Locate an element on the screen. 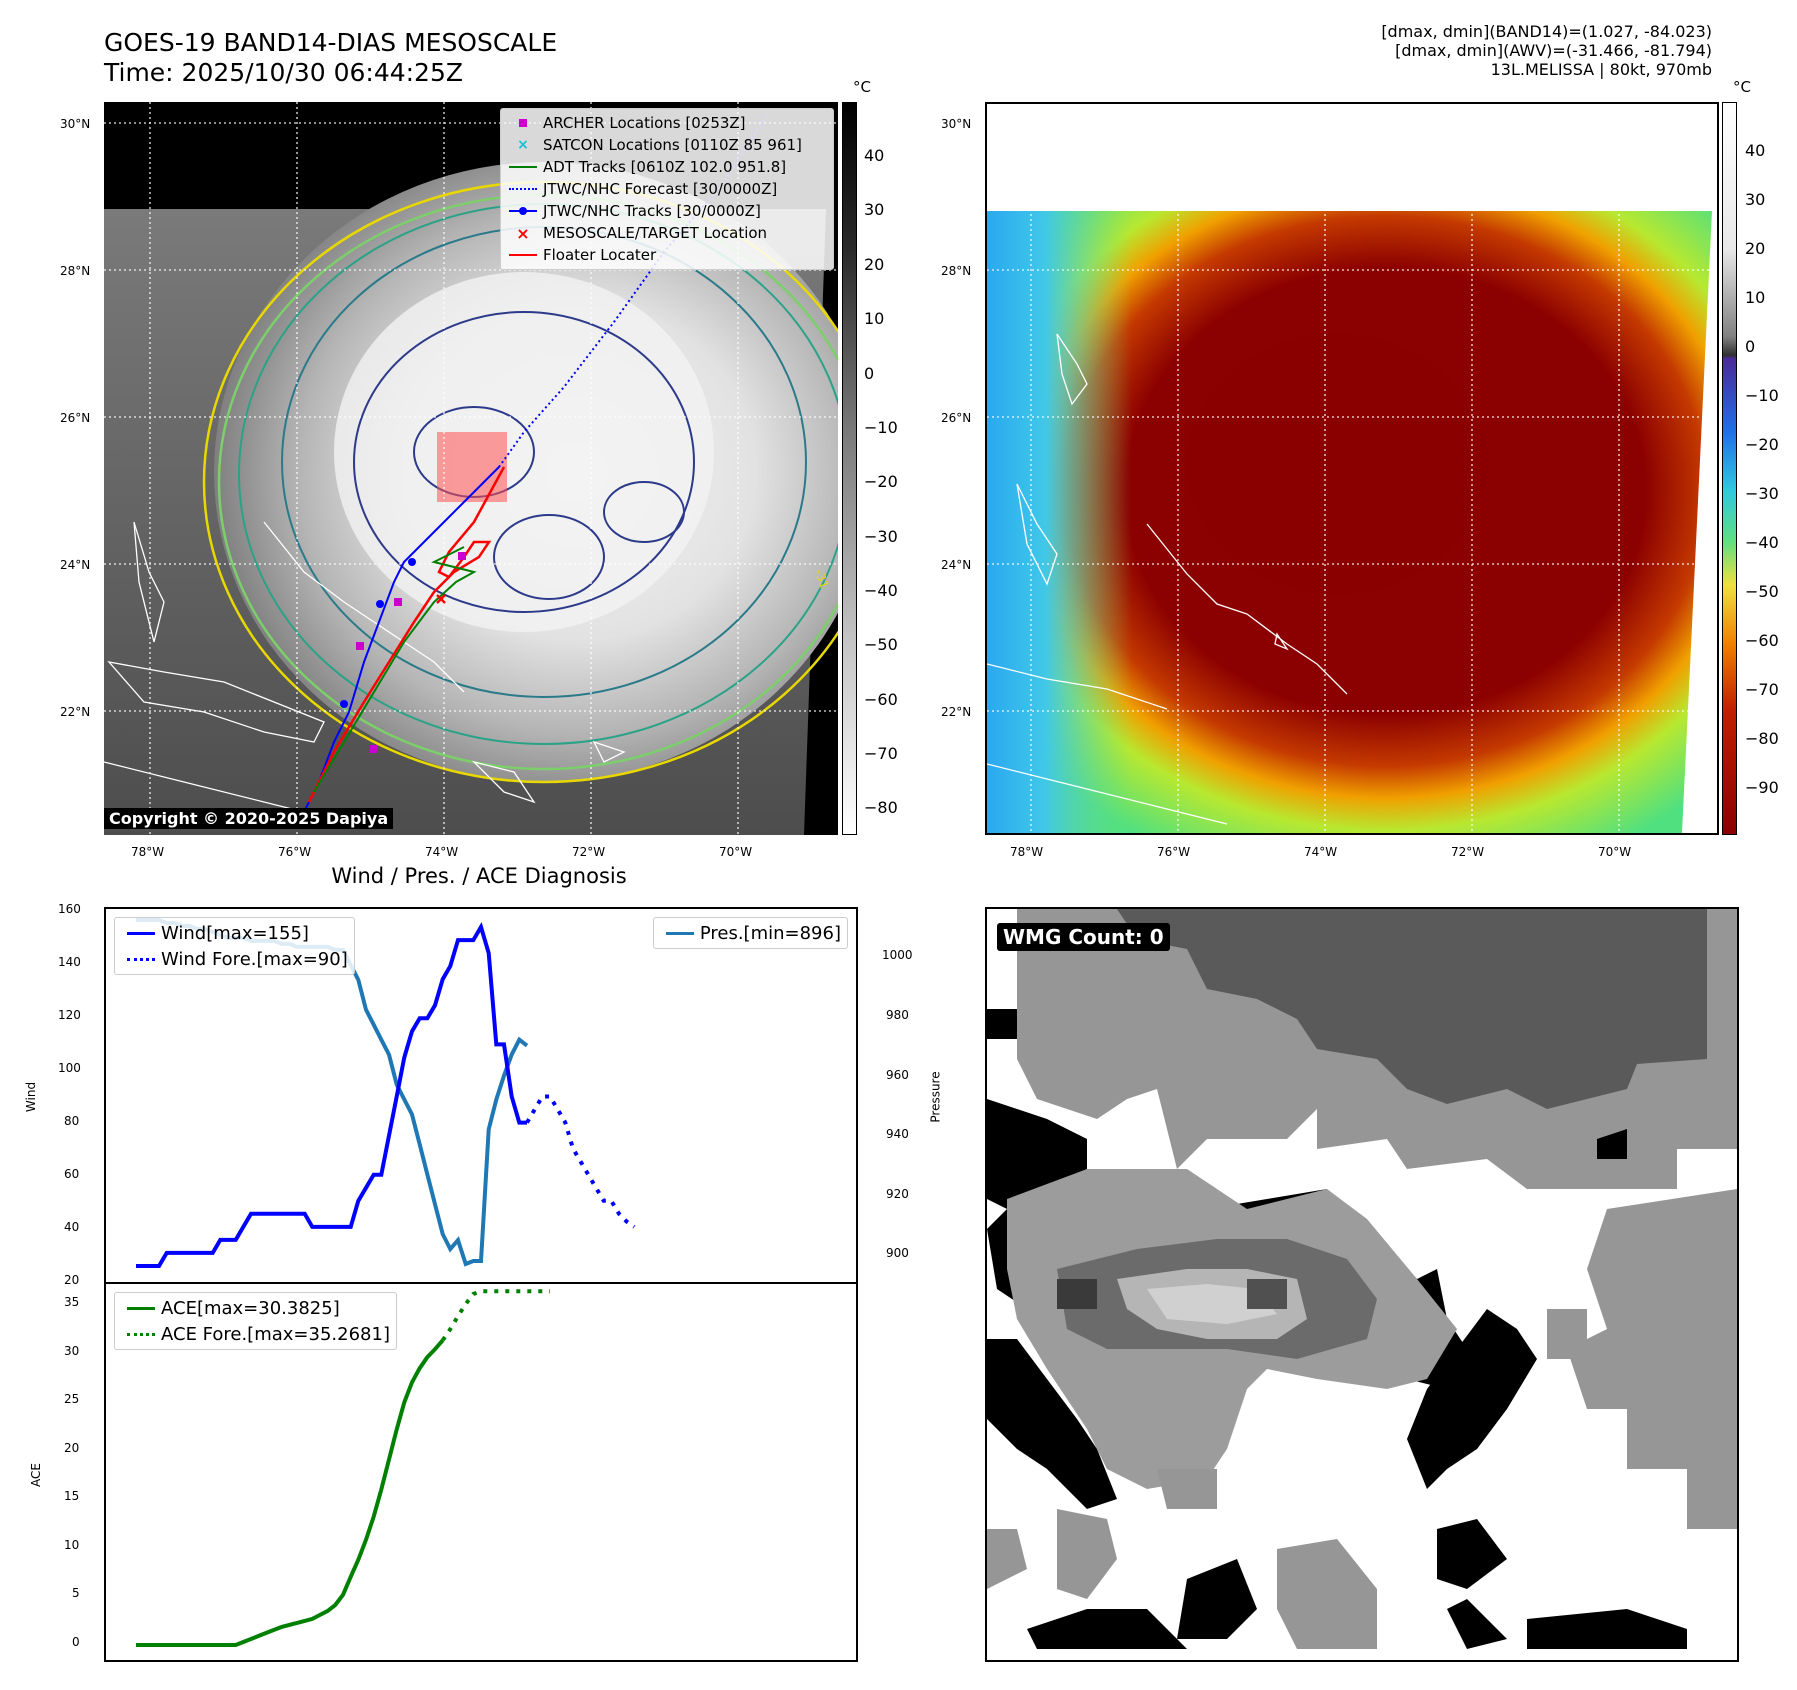 This screenshot has width=1797, height=1690. color-colorbar is located at coordinates (1729, 468).